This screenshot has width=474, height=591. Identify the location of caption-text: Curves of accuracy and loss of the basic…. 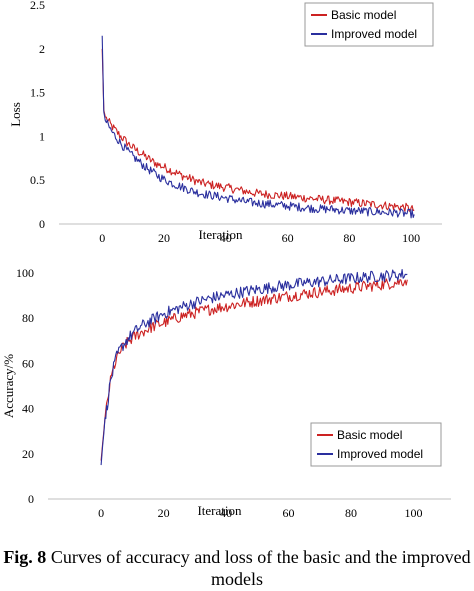
(258, 568).